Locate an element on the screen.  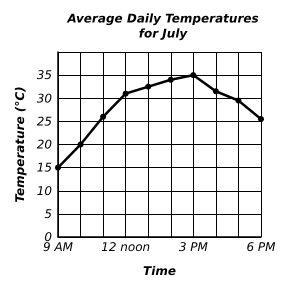
y-tick-label: 35 is located at coordinates (44, 75).